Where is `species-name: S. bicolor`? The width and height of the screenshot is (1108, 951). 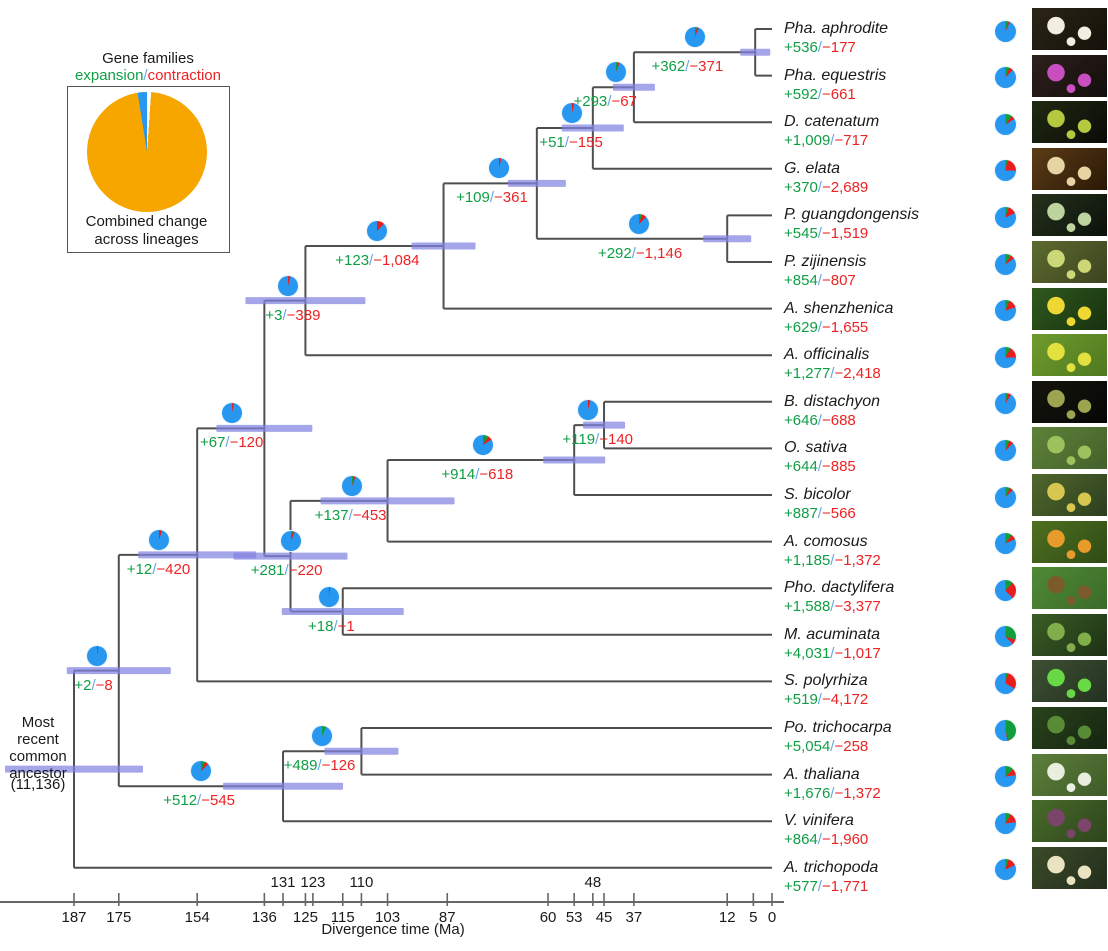 species-name: S. bicolor is located at coordinates (817, 494).